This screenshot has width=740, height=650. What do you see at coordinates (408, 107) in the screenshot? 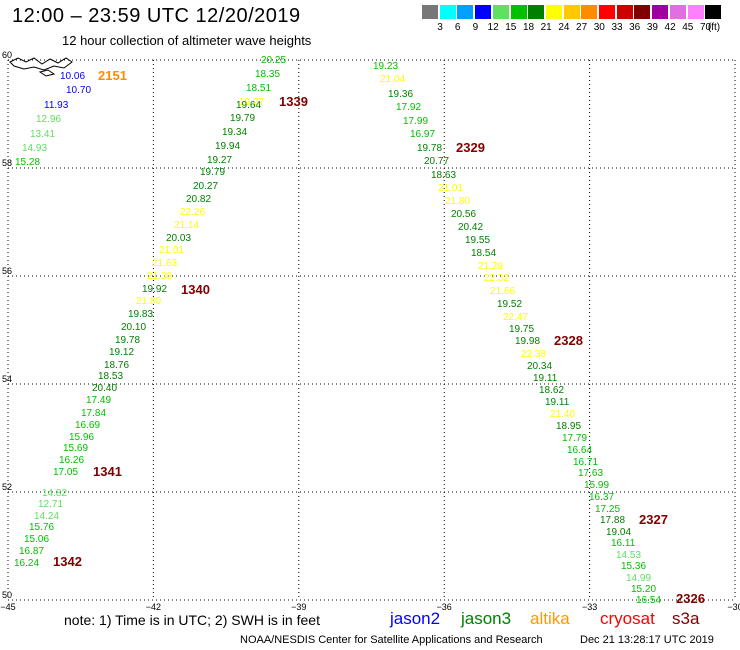
I see `wave-height-value: 17.92` at bounding box center [408, 107].